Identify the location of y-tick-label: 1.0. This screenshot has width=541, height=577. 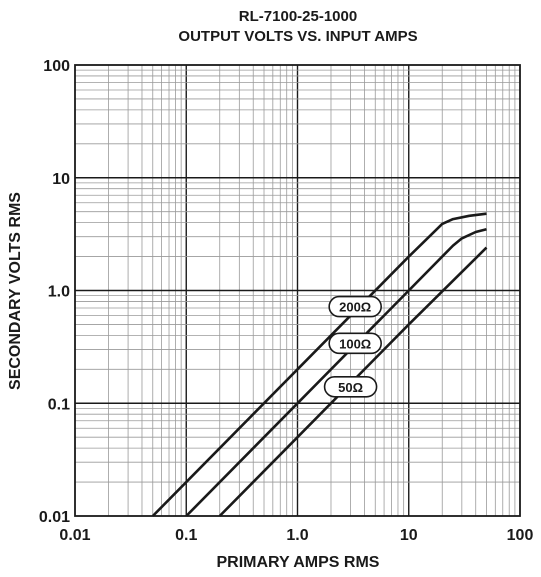
(59, 292).